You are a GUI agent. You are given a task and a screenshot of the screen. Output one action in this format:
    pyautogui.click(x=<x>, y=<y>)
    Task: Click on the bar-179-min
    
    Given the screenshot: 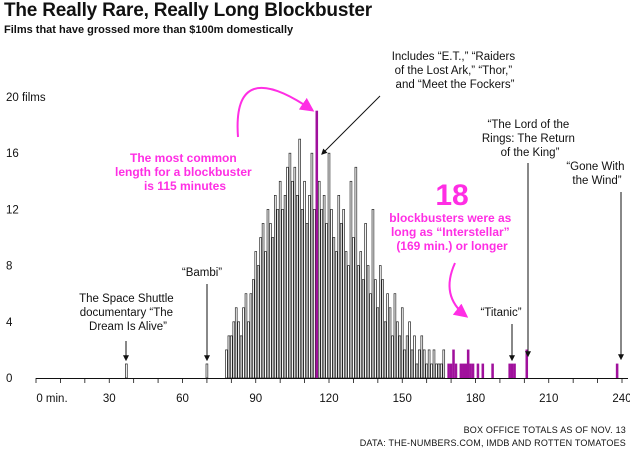 What is the action you would take?
    pyautogui.click(x=473, y=371)
    